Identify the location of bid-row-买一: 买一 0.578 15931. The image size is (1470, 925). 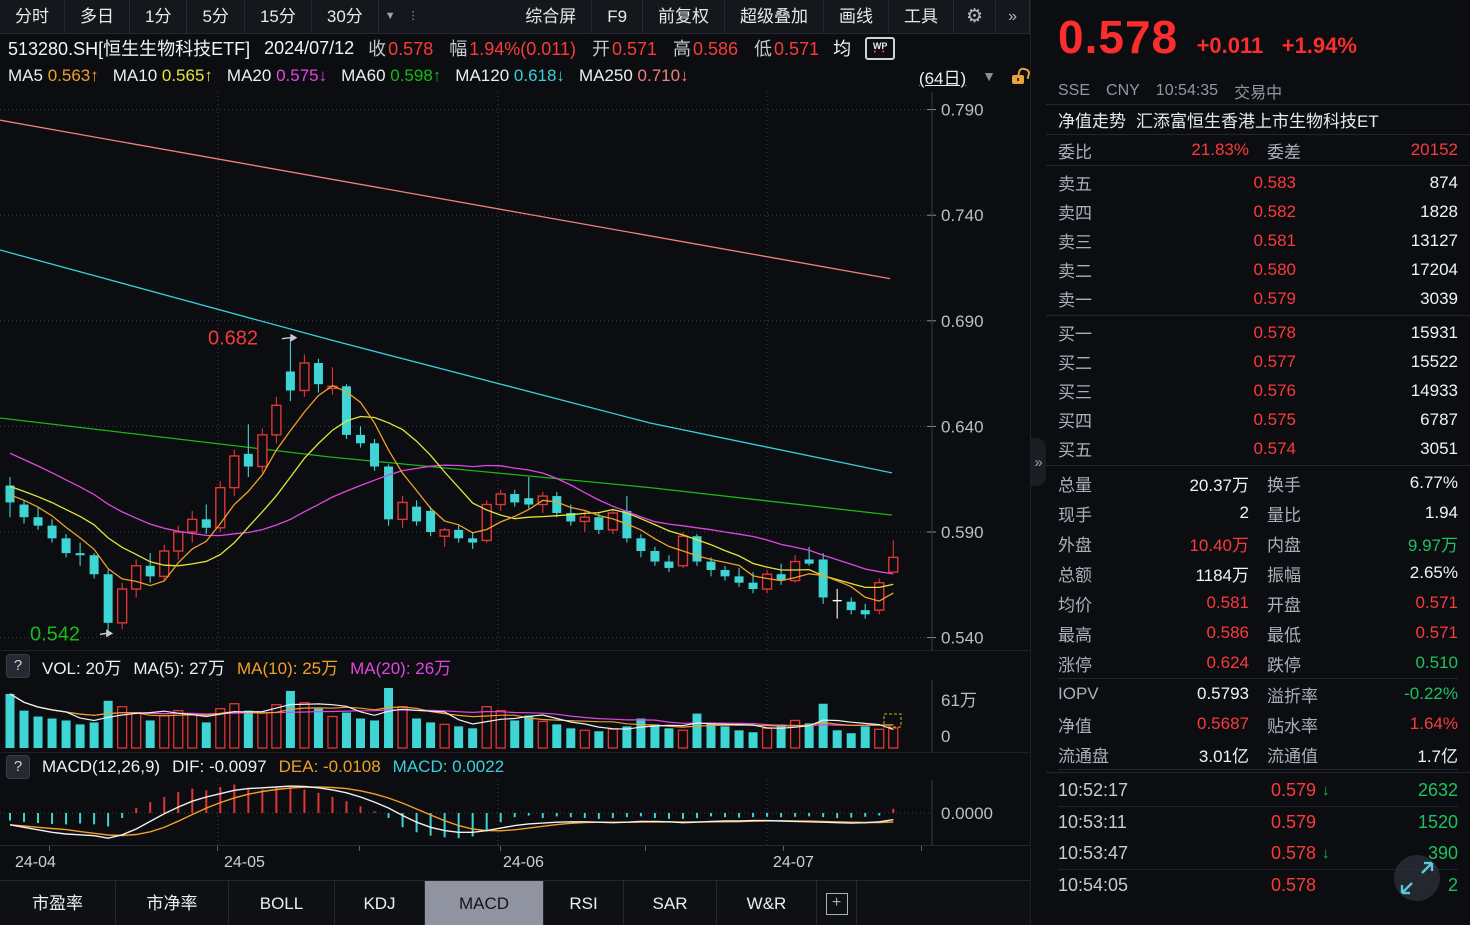
(1258, 332).